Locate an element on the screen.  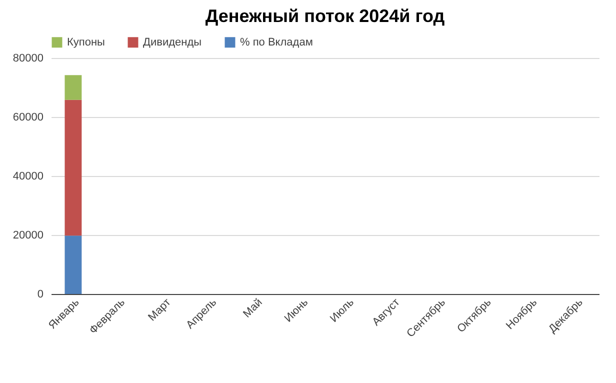
y-tick-label: 0 is located at coordinates (40, 294).